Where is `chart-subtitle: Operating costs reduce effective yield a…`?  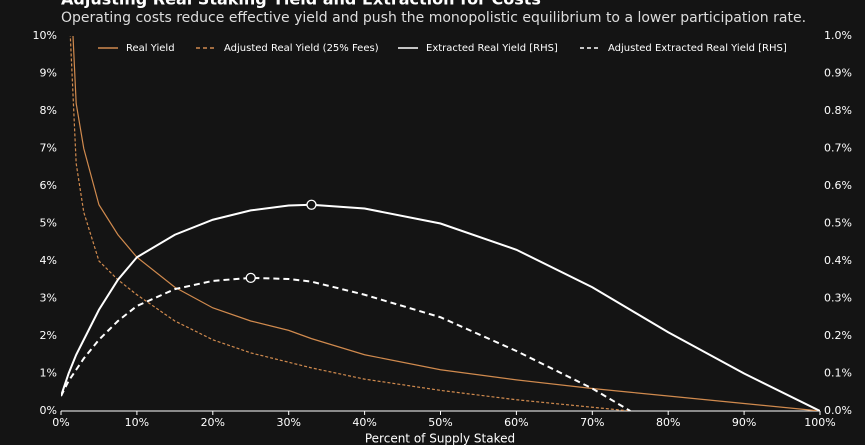
chart-subtitle: Operating costs reduce effective yield a… is located at coordinates (433, 18).